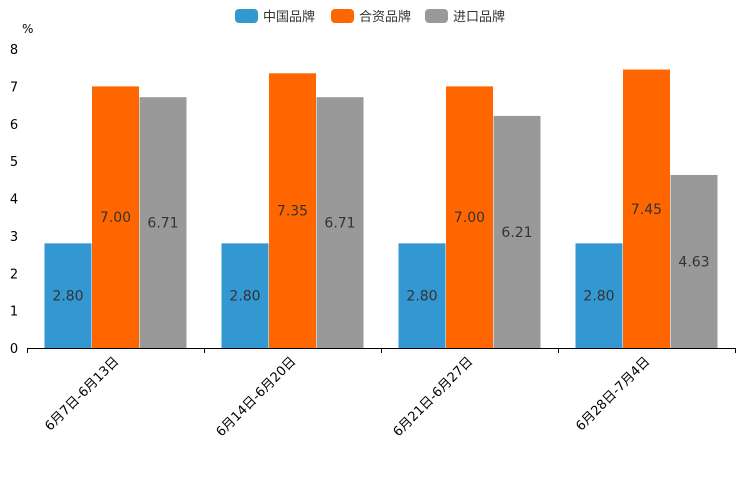 The height and width of the screenshot is (500, 744). Describe the element at coordinates (14, 237) in the screenshot. I see `y-tick-label: 3` at that location.